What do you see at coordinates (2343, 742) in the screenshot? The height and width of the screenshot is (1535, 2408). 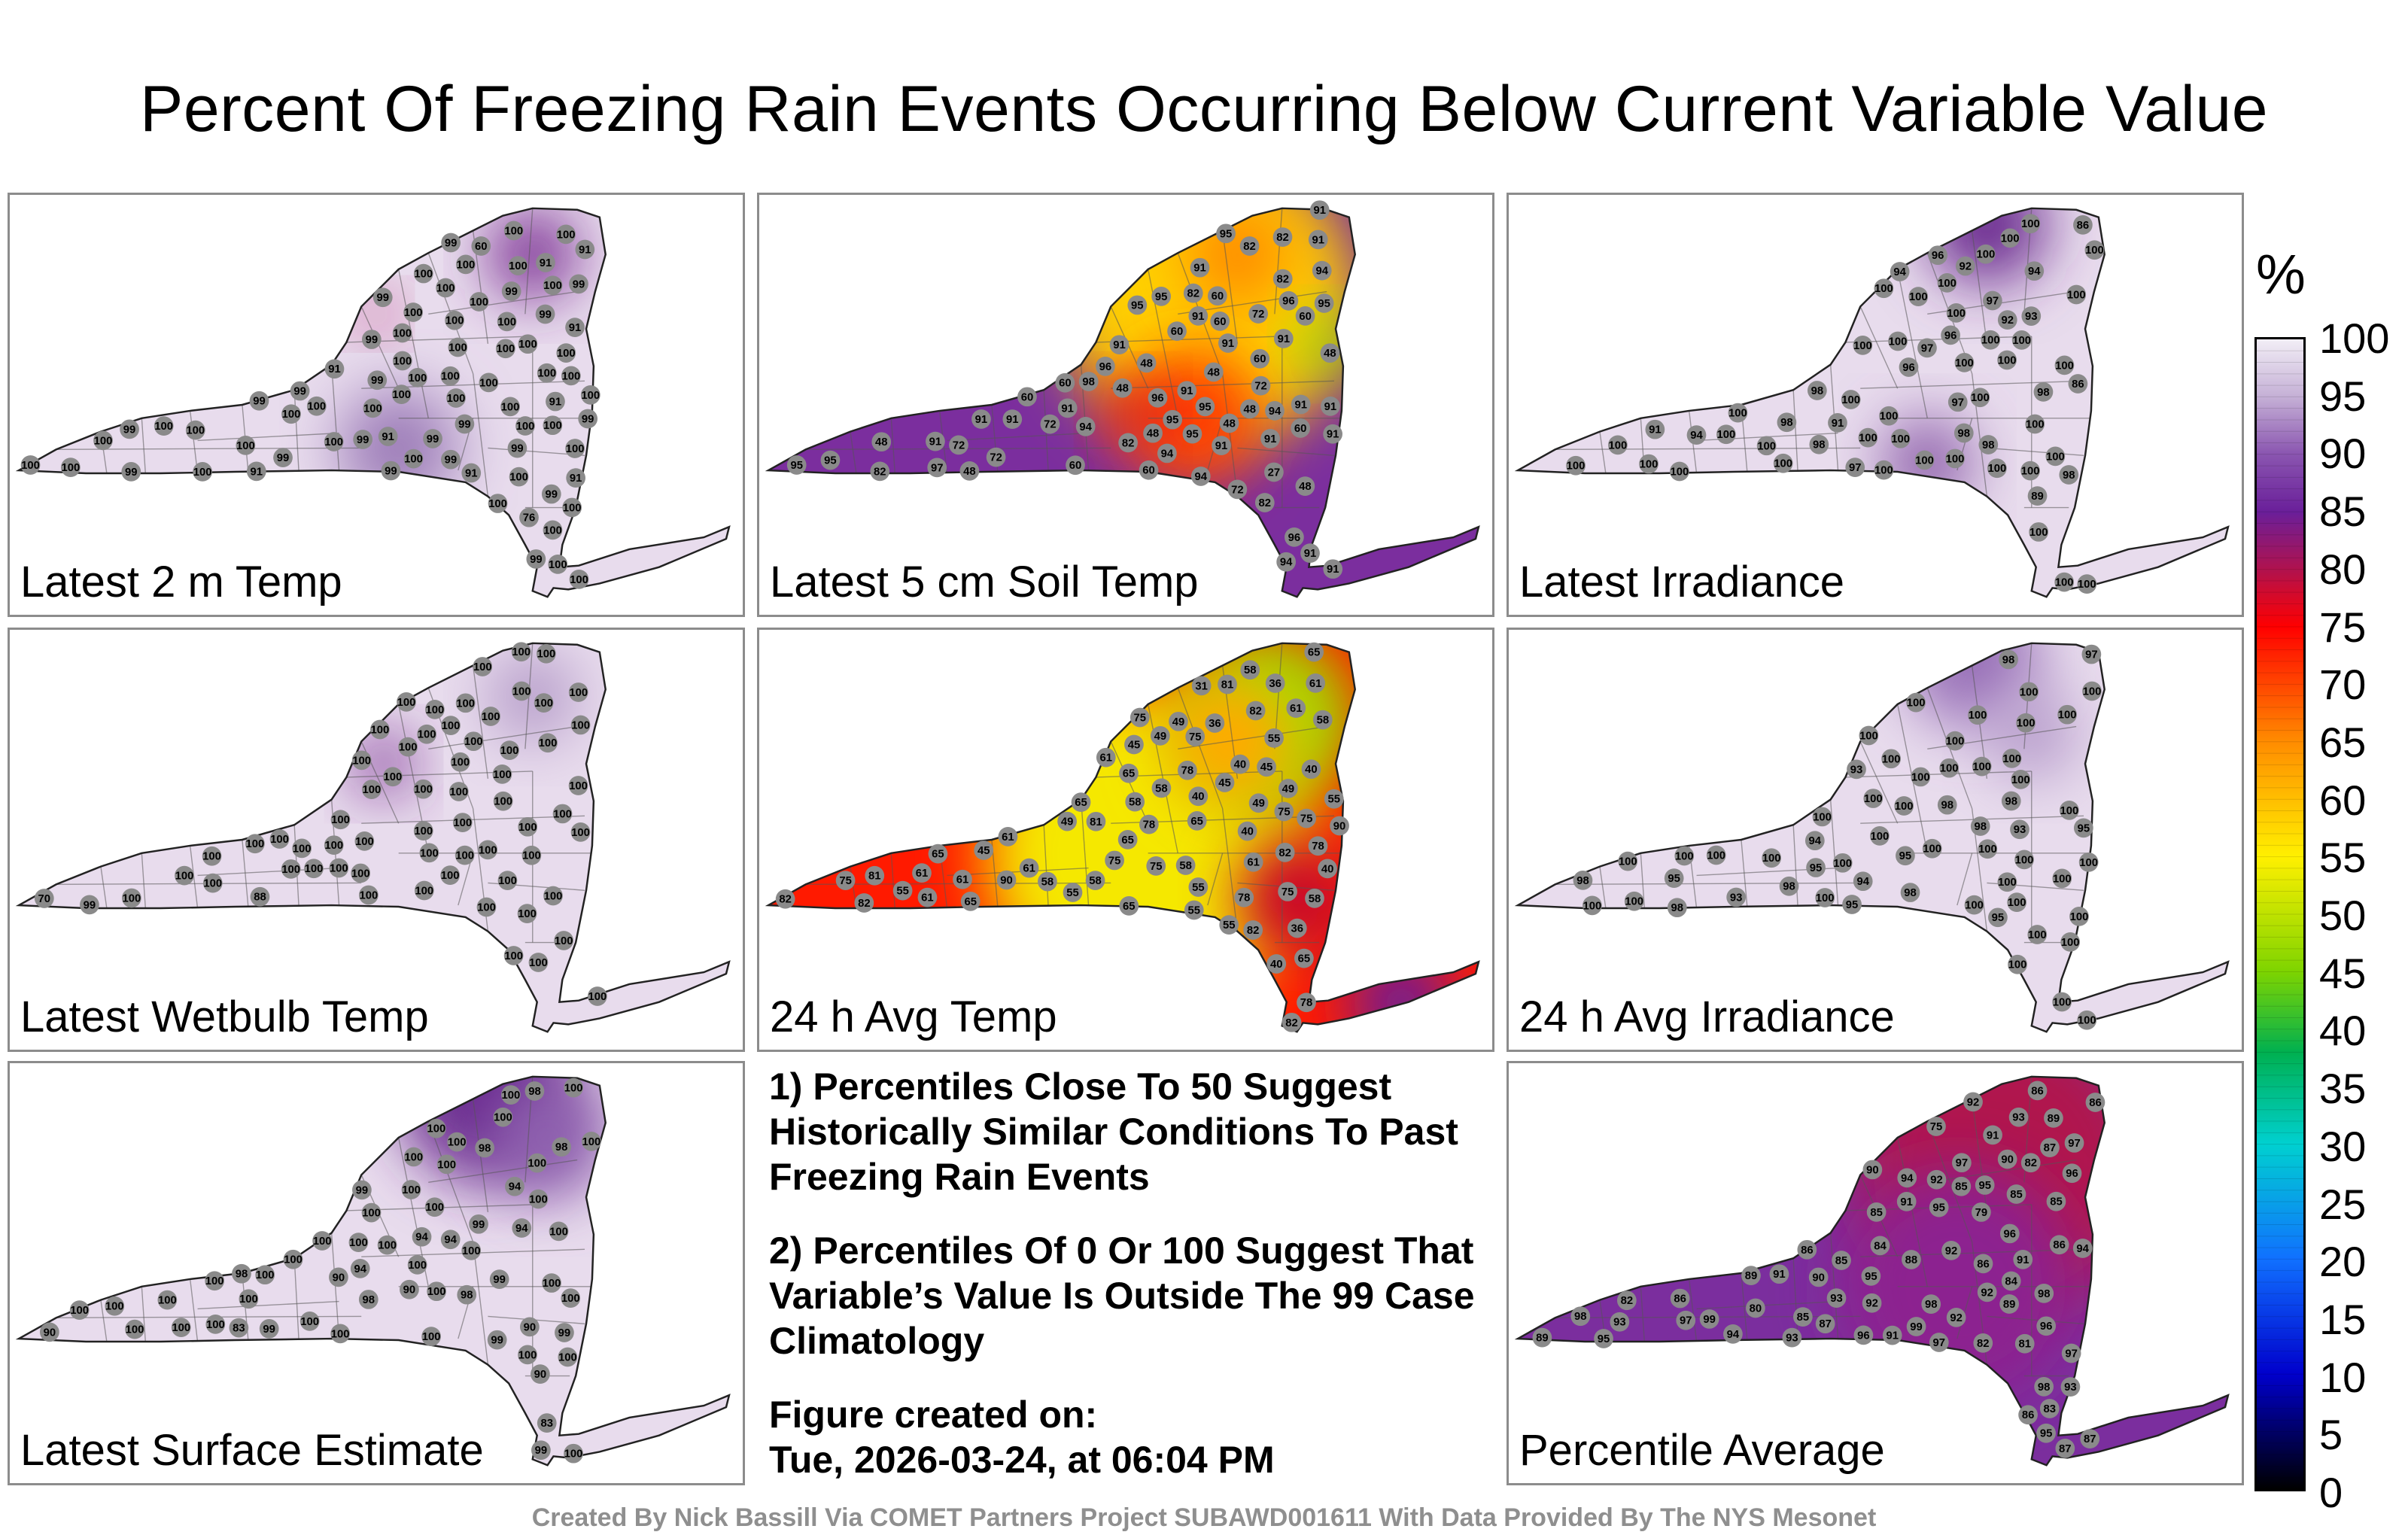 I see `colorbar-tick-label: 65` at bounding box center [2343, 742].